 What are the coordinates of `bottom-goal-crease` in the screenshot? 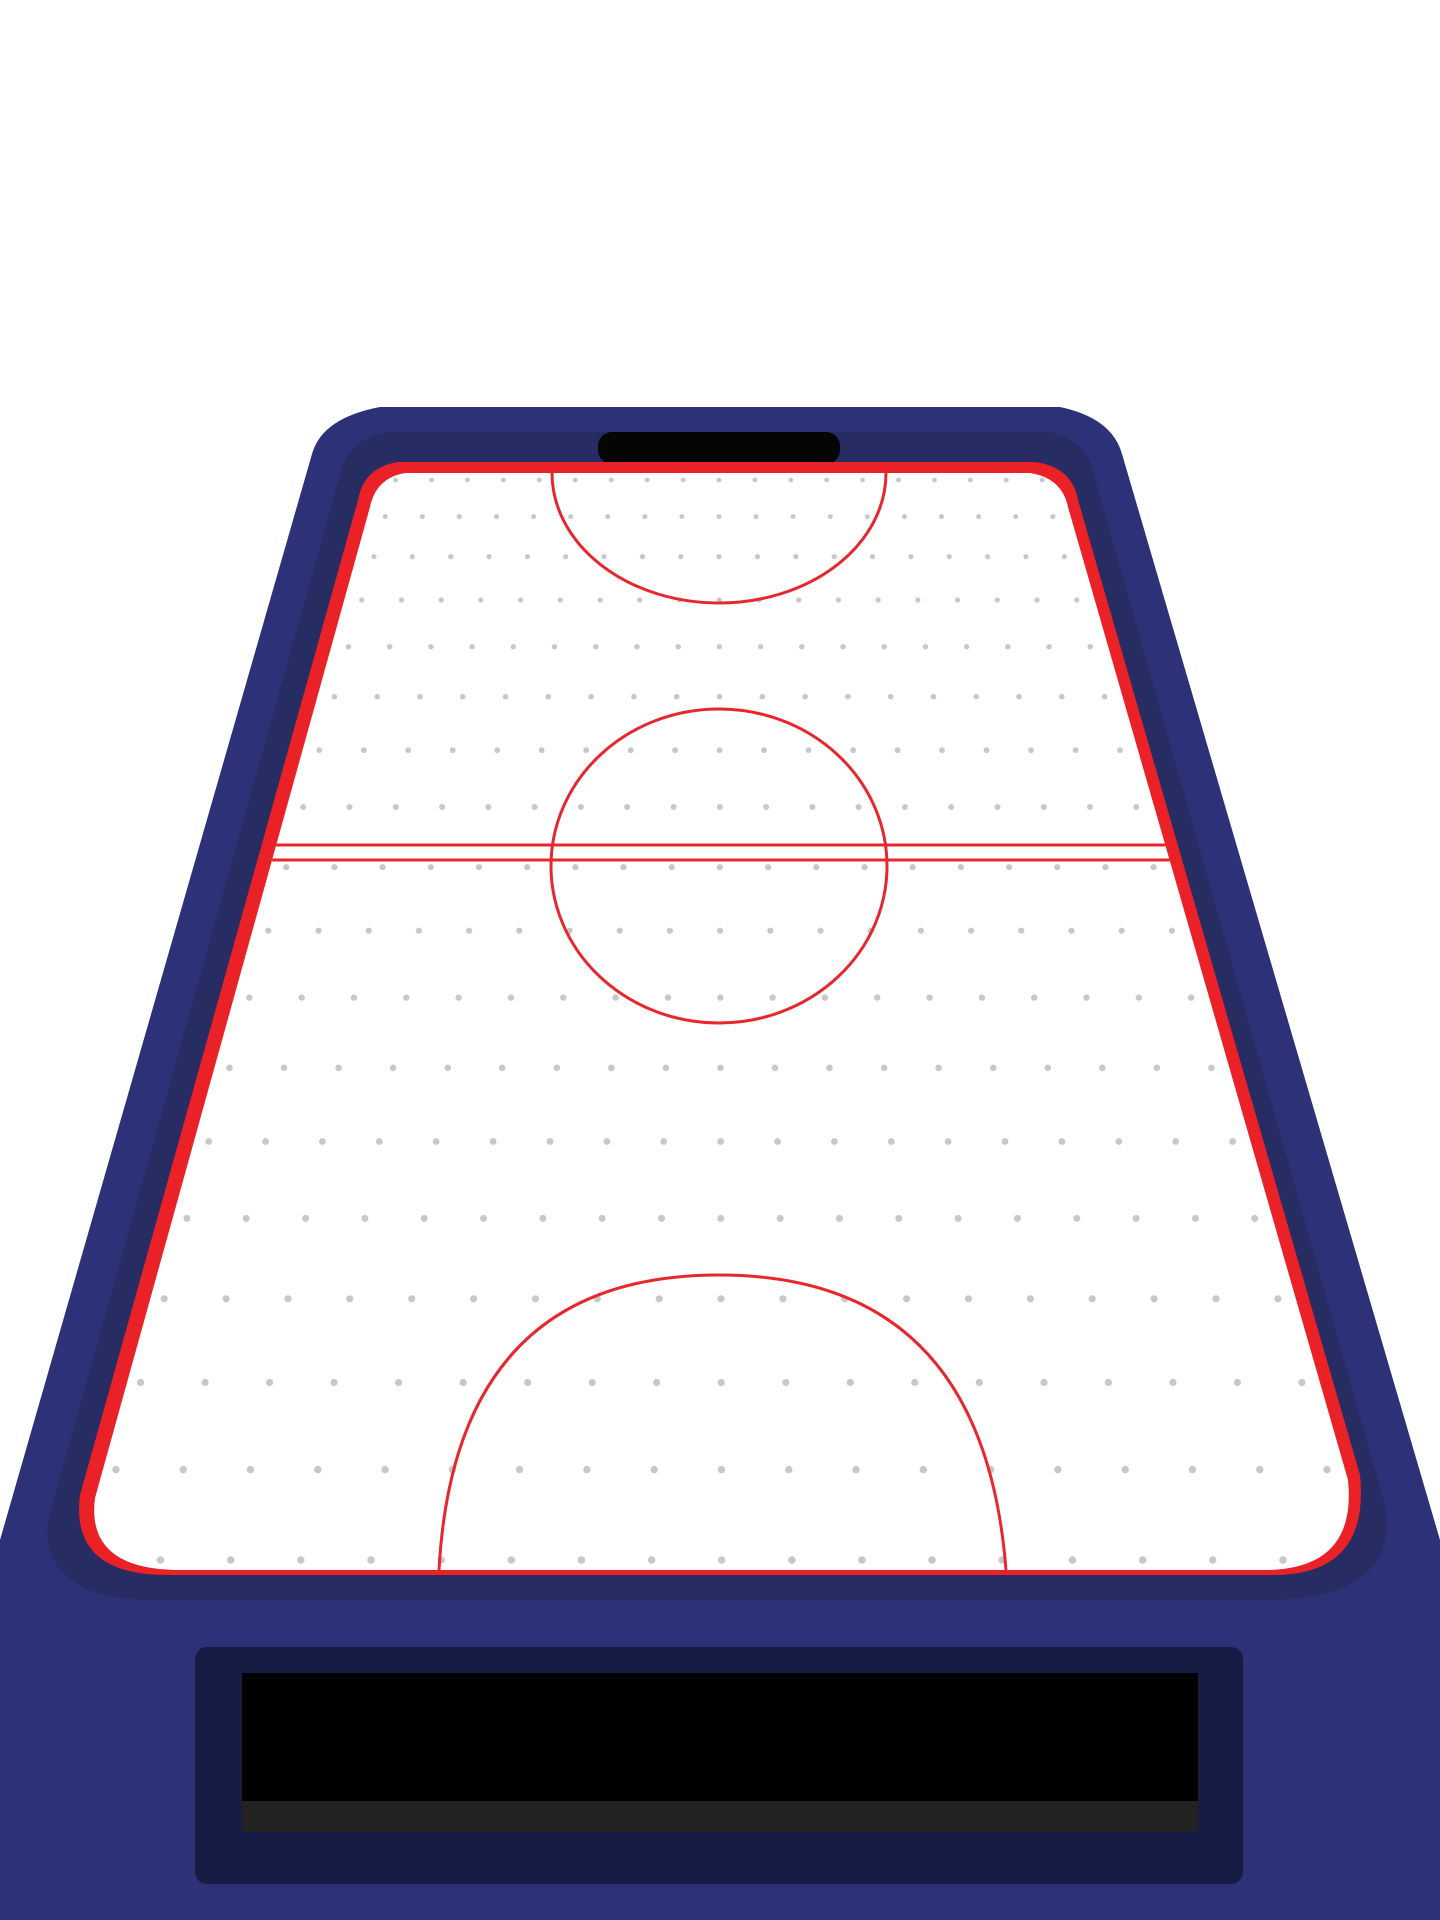 It's located at (722, 1421).